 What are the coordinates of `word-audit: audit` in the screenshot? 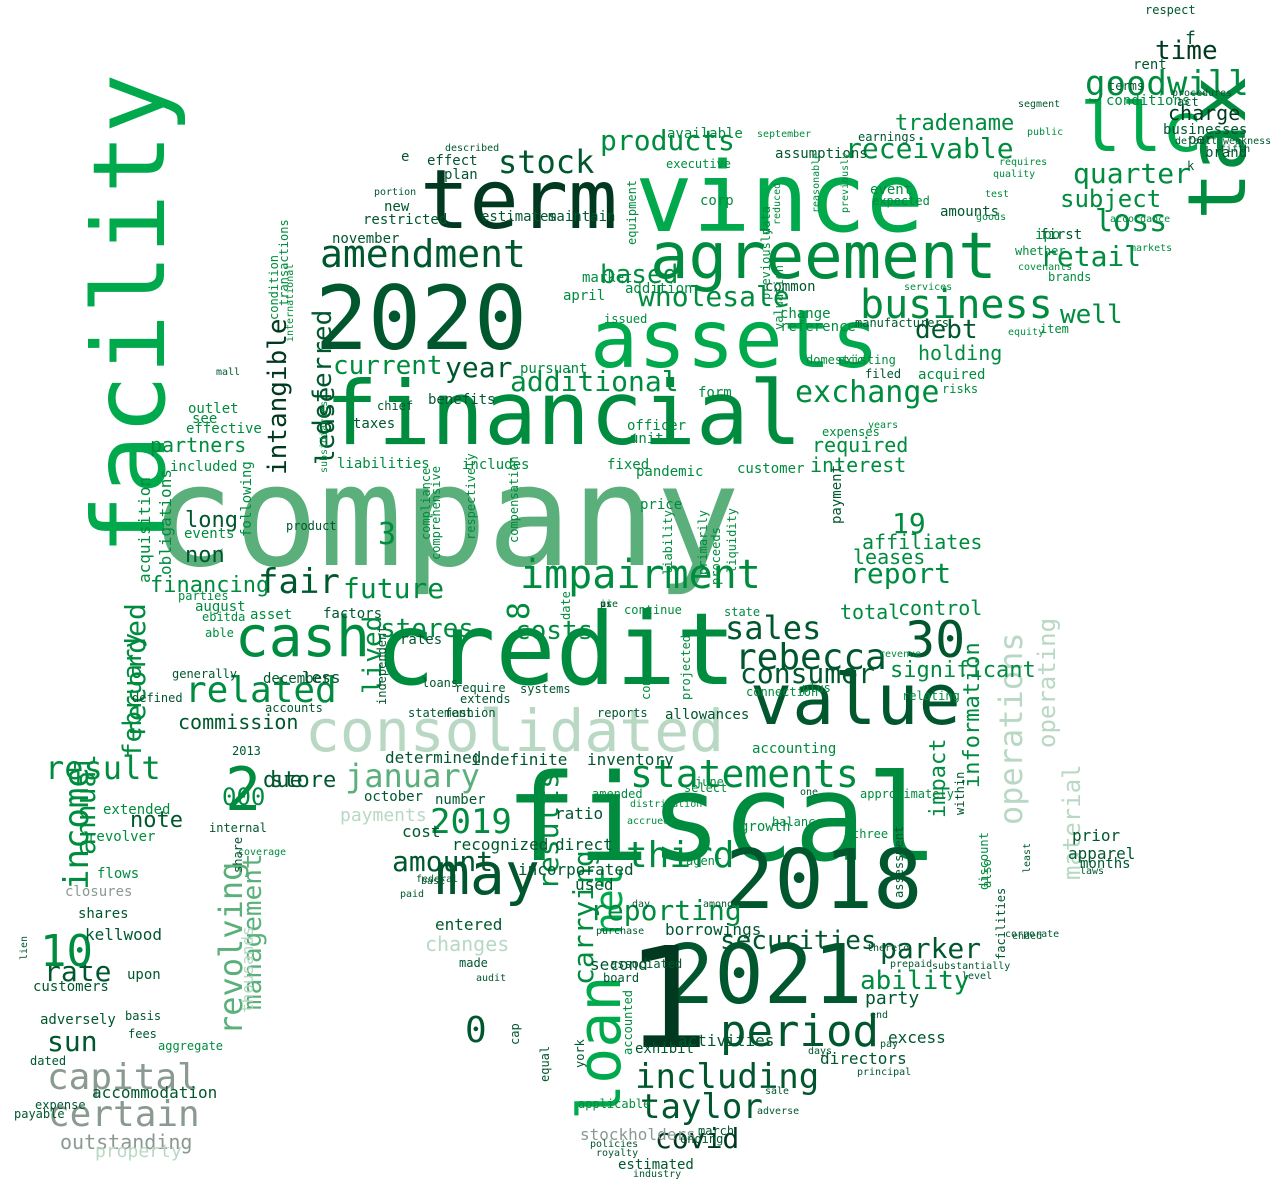 It's located at (491, 978).